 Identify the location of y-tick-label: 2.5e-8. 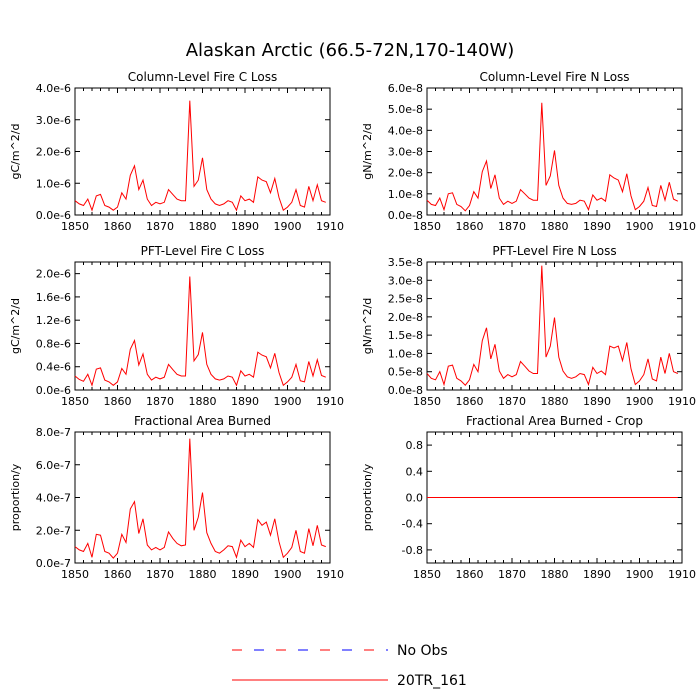
(405, 299).